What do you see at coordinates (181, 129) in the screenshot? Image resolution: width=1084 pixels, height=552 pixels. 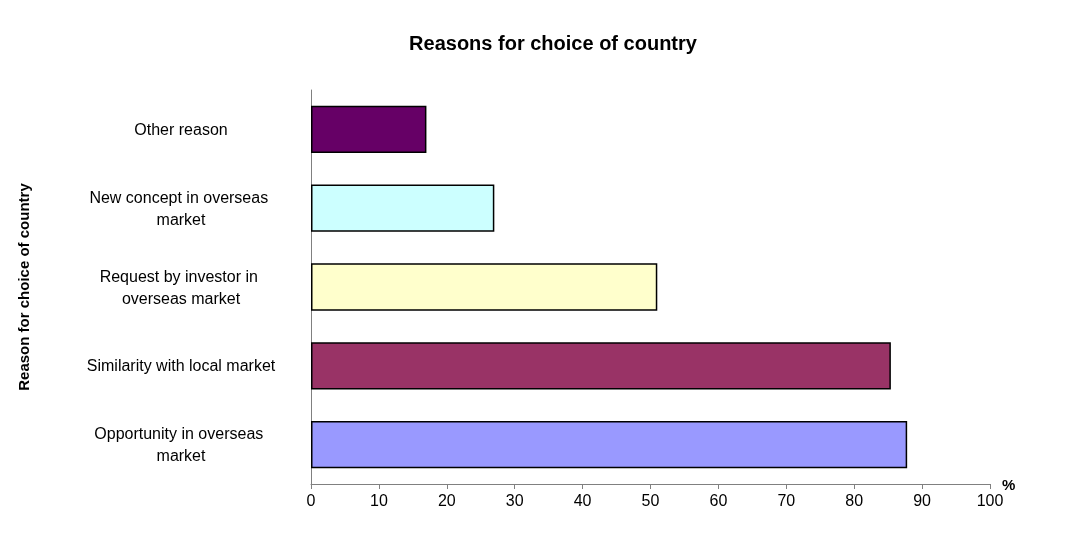 I see `y-tick-label: Other reason` at bounding box center [181, 129].